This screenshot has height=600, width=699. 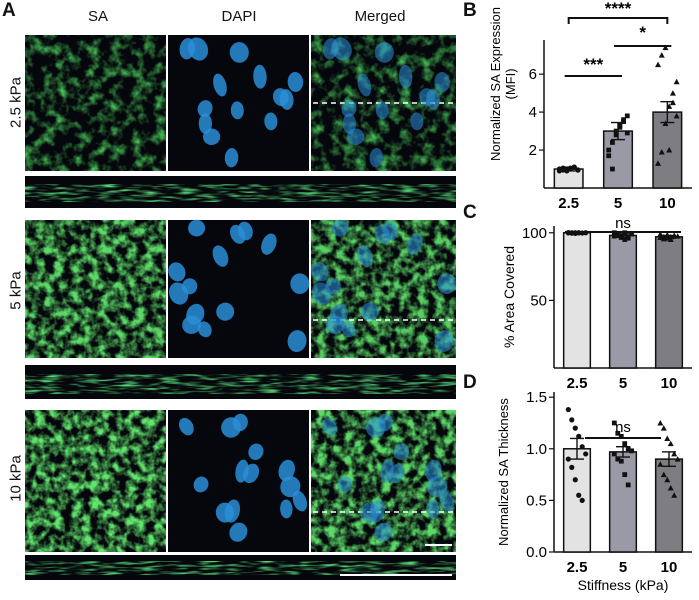 I want to click on sig-label: ns, so click(x=623, y=223).